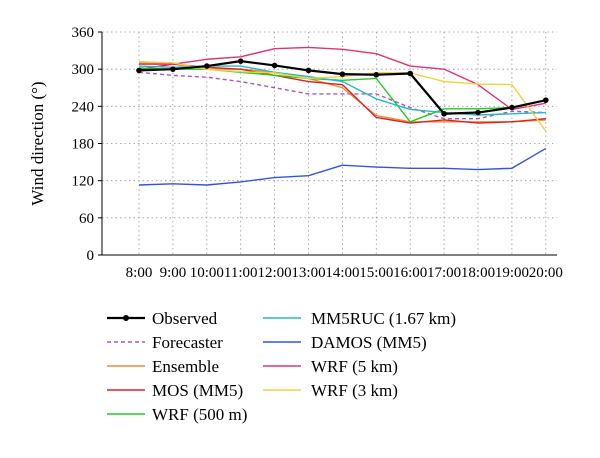 This screenshot has width=600, height=458. Describe the element at coordinates (83, 33) in the screenshot. I see `y-tick-label: 360` at that location.